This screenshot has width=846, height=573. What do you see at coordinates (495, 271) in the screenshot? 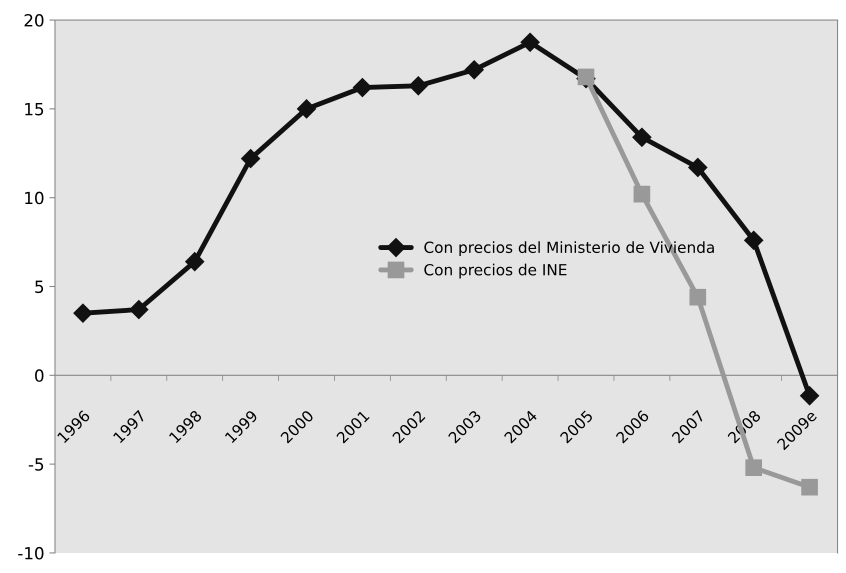
I see `legend-label: Con precios de INE` at bounding box center [495, 271].